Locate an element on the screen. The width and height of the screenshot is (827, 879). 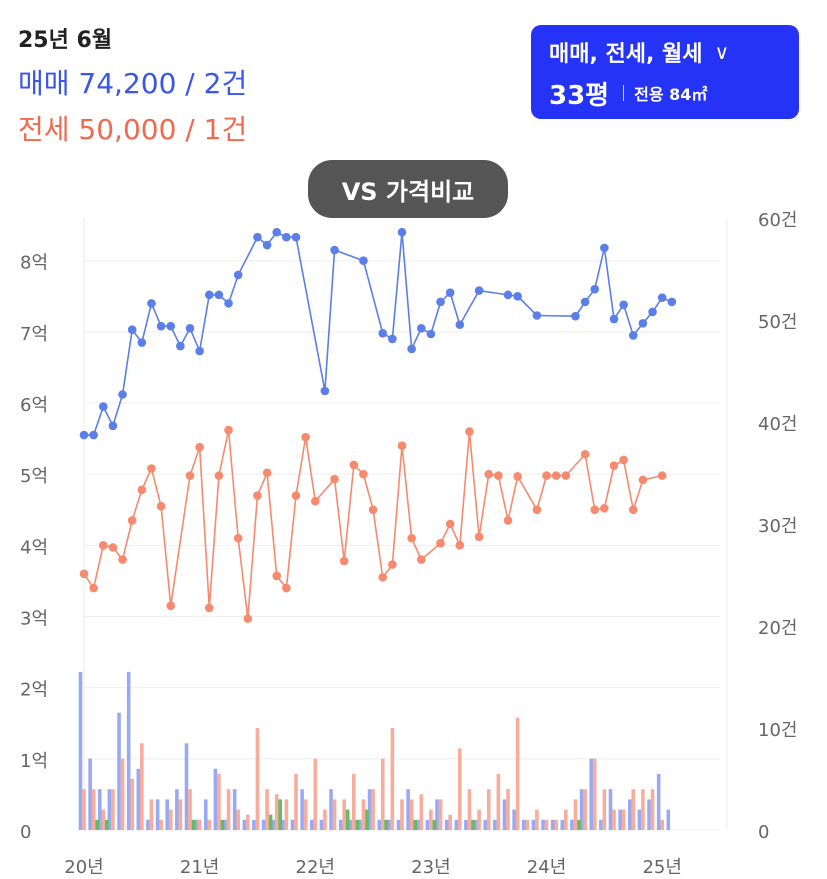
y-tick-label-right: 60건 is located at coordinates (777, 220).